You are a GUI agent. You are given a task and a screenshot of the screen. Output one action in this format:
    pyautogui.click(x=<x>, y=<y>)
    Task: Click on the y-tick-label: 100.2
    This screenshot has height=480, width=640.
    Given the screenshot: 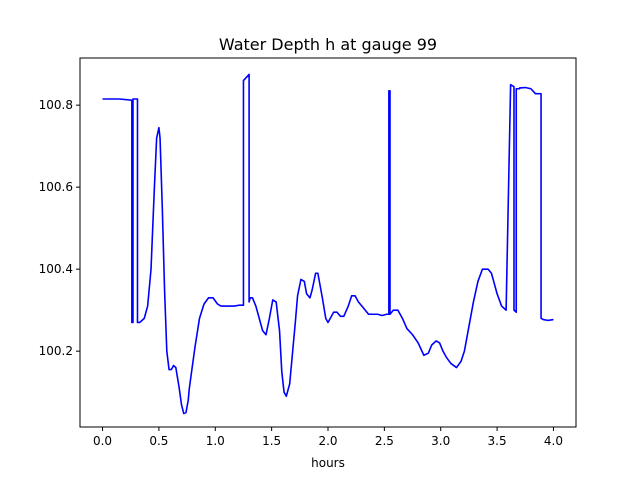 What is the action you would take?
    pyautogui.click(x=56, y=351)
    